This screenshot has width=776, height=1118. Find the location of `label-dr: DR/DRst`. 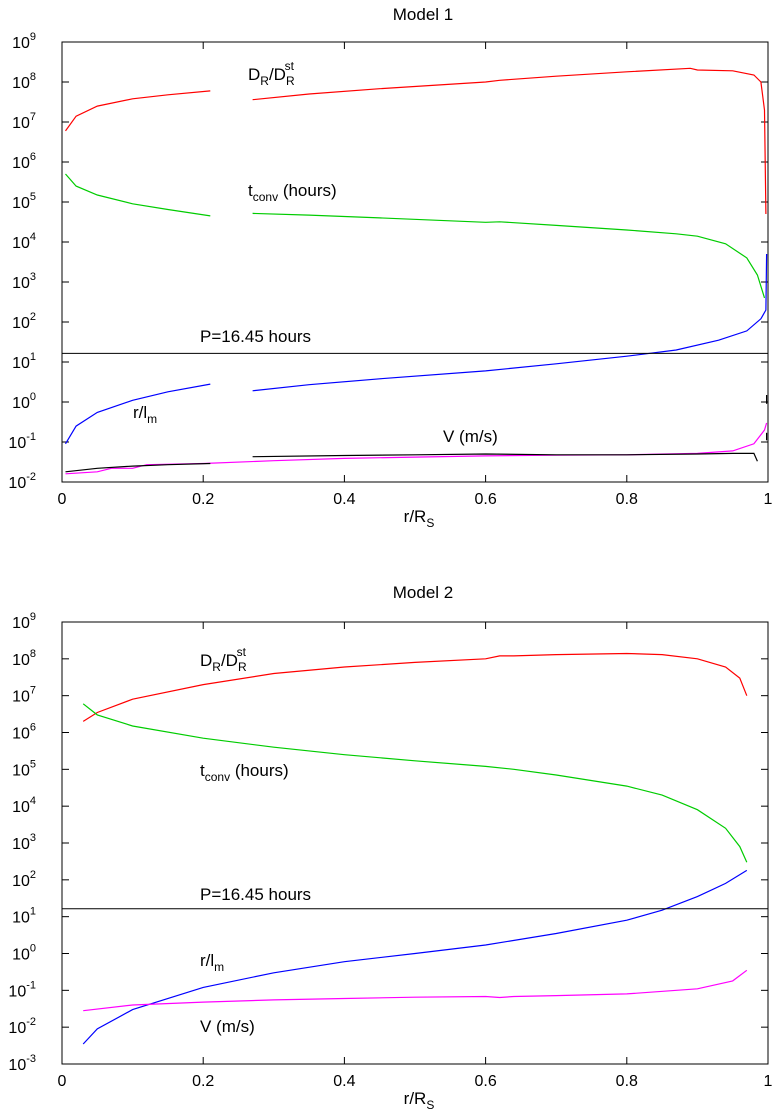

label-dr: DR/DRst is located at coordinates (223, 659).